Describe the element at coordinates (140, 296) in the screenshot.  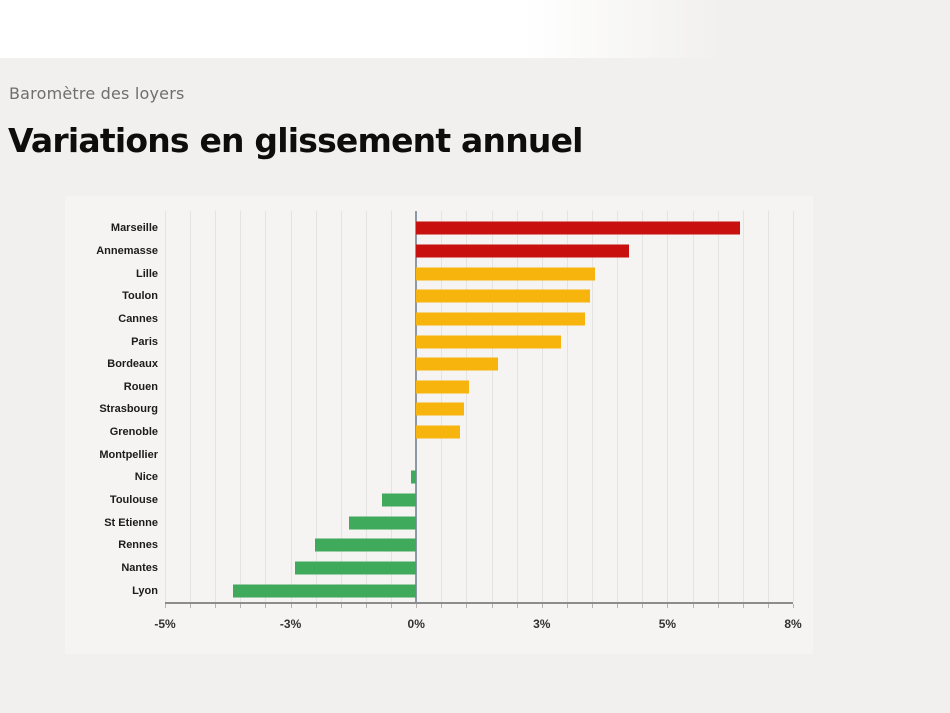
I see `category-label: Toulon` at that location.